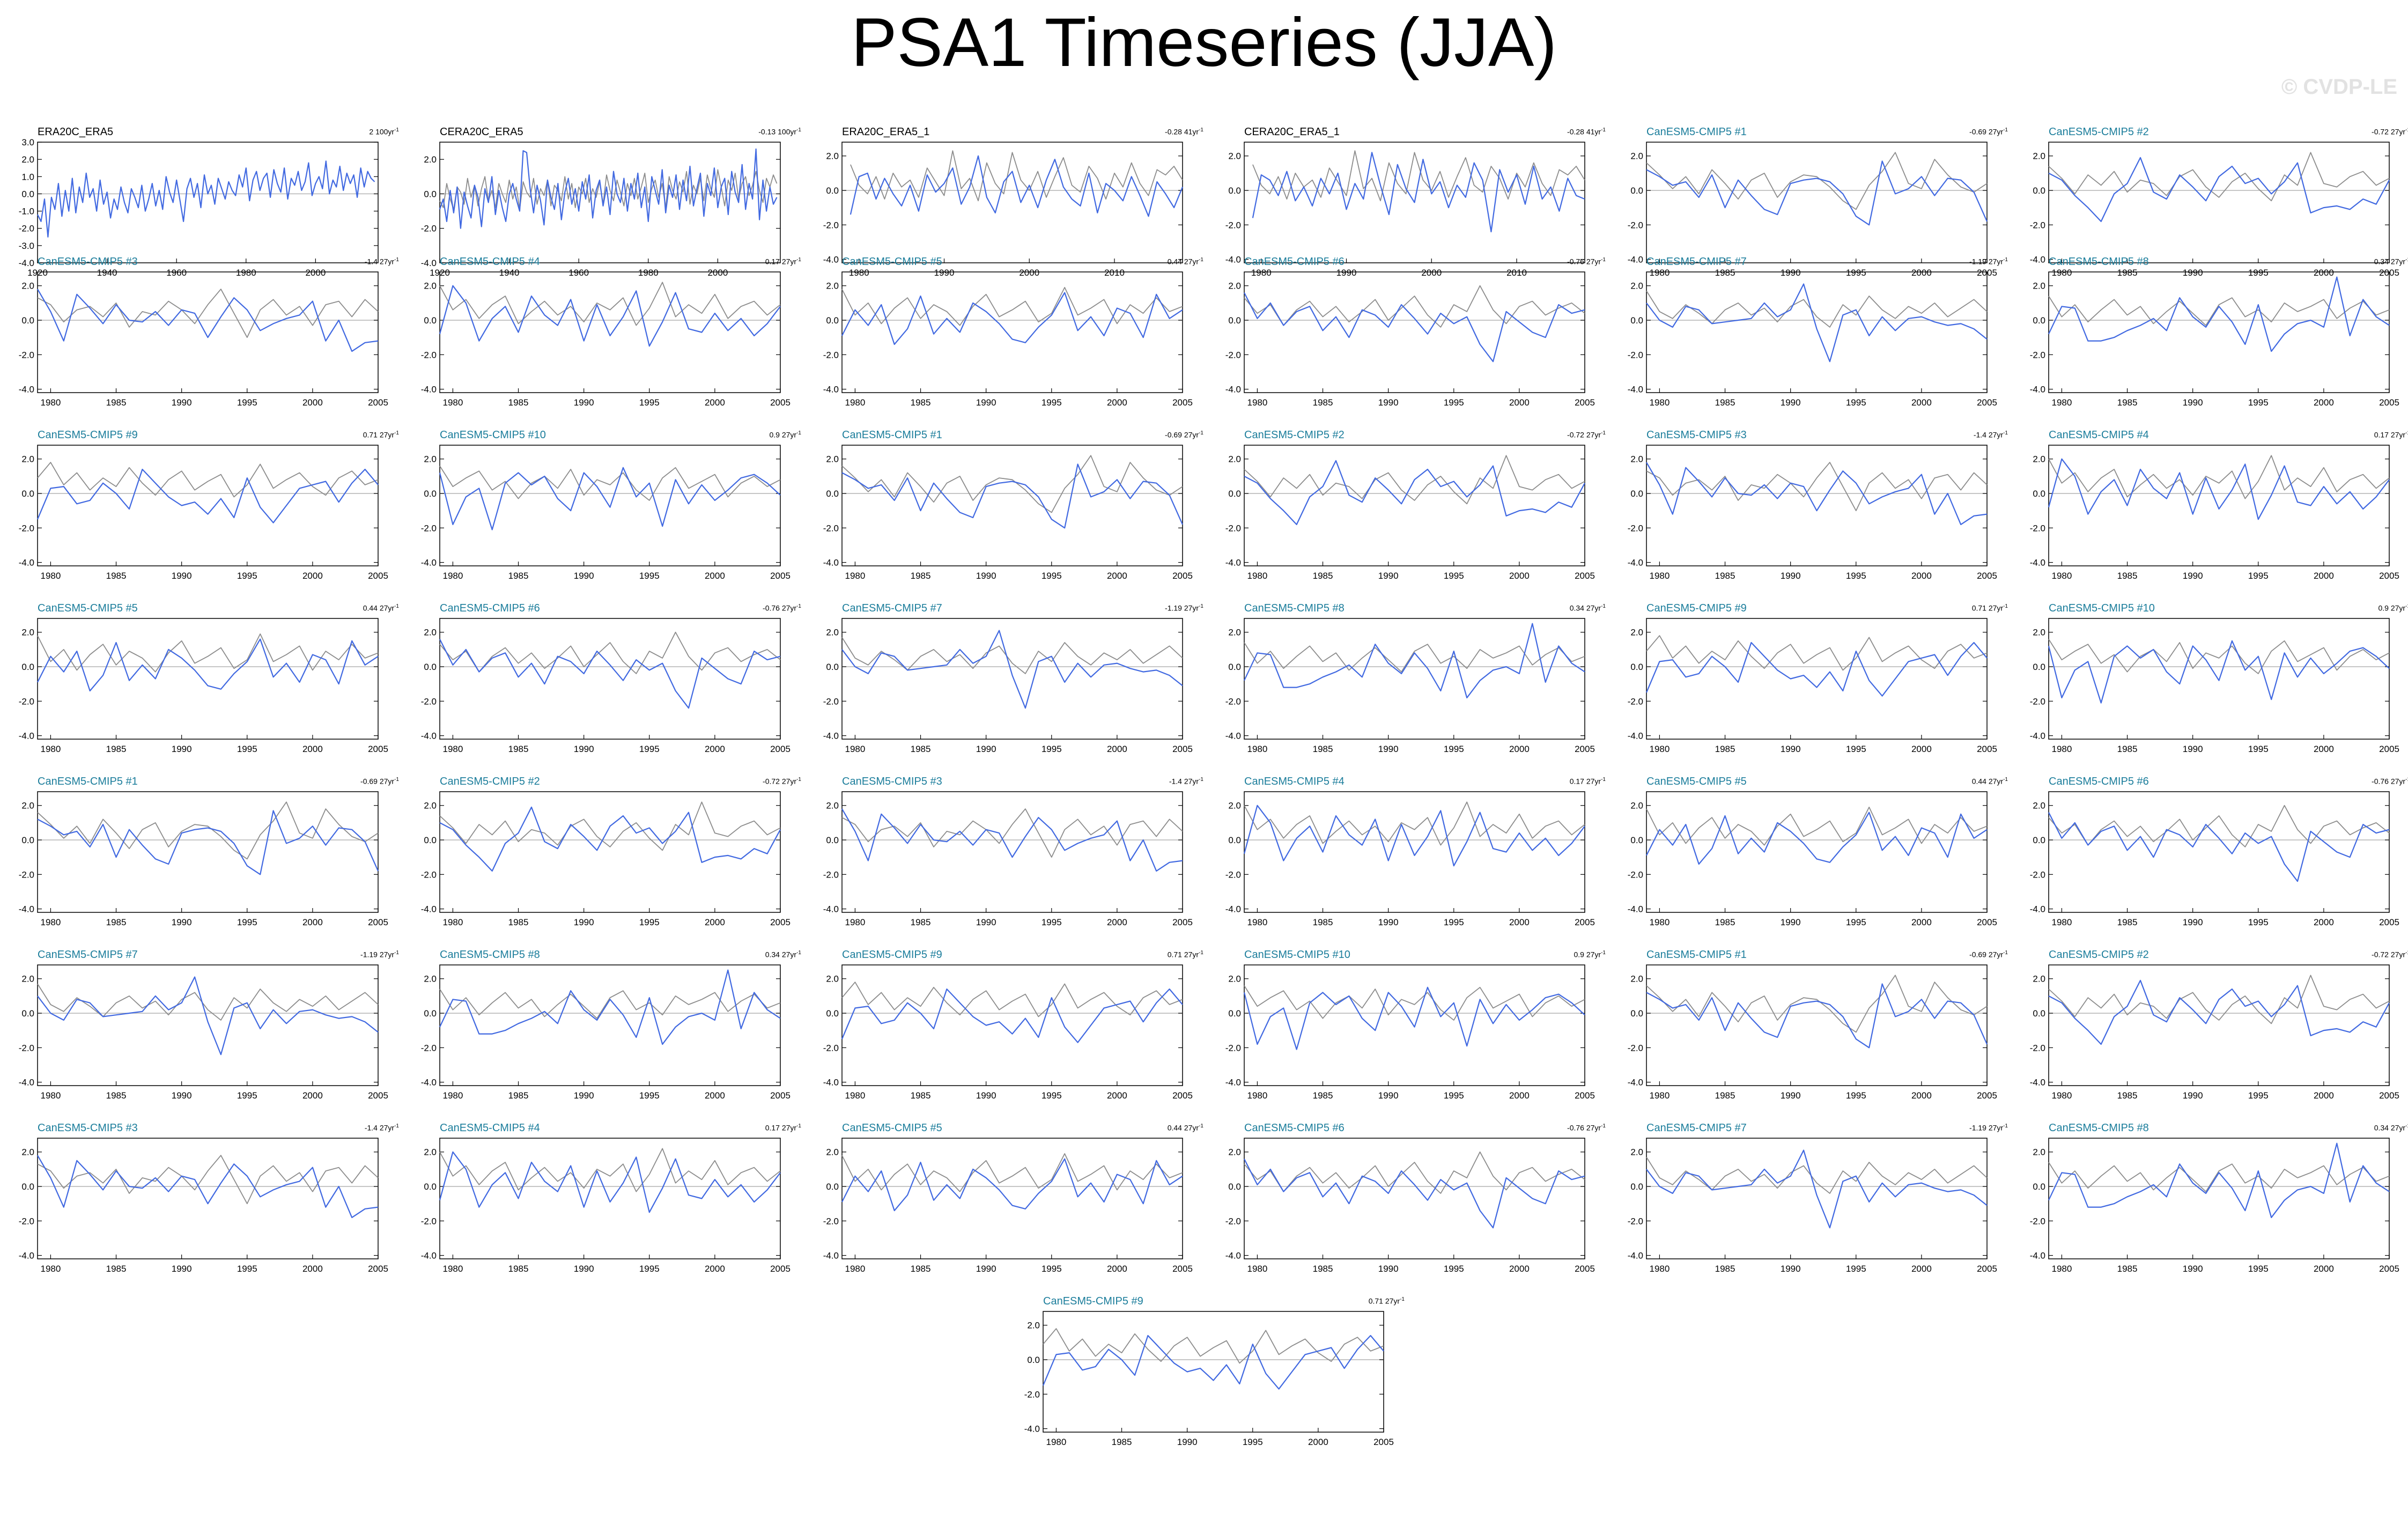  Describe the element at coordinates (88, 781) in the screenshot. I see `panel-title: CanESM5-CMIP5 #1` at that location.